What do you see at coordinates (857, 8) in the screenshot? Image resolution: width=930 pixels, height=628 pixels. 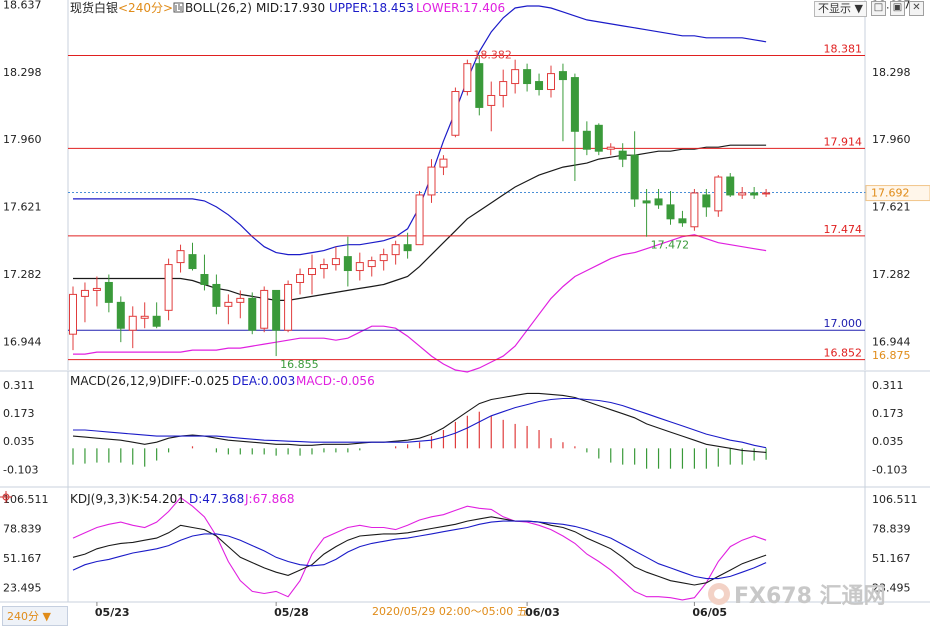 I see `chevron-down-icon: ▼` at bounding box center [857, 8].